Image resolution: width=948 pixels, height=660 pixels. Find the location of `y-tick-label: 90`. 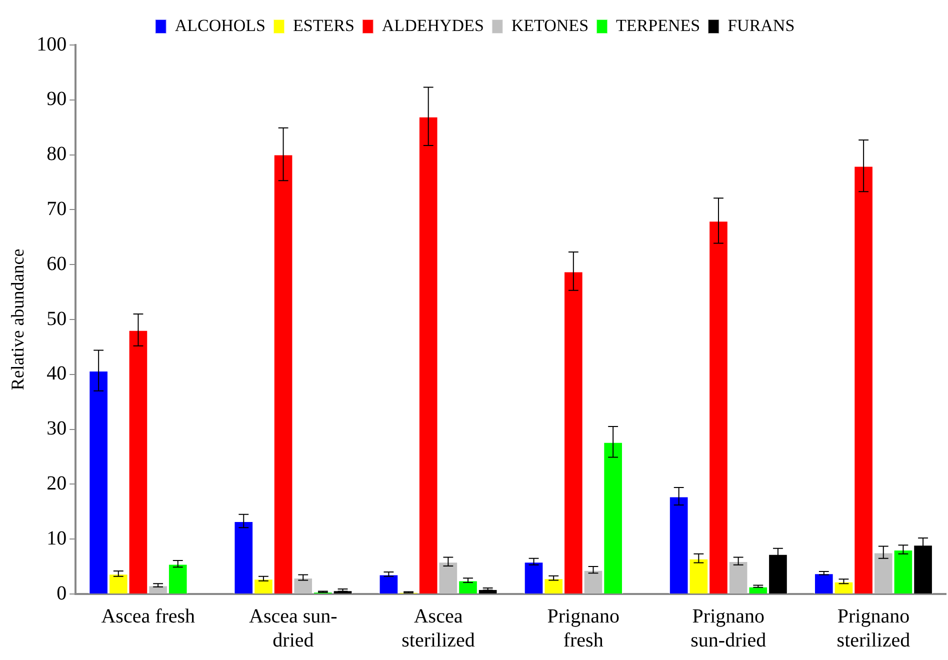

y-tick-label: 90 is located at coordinates (56, 99).